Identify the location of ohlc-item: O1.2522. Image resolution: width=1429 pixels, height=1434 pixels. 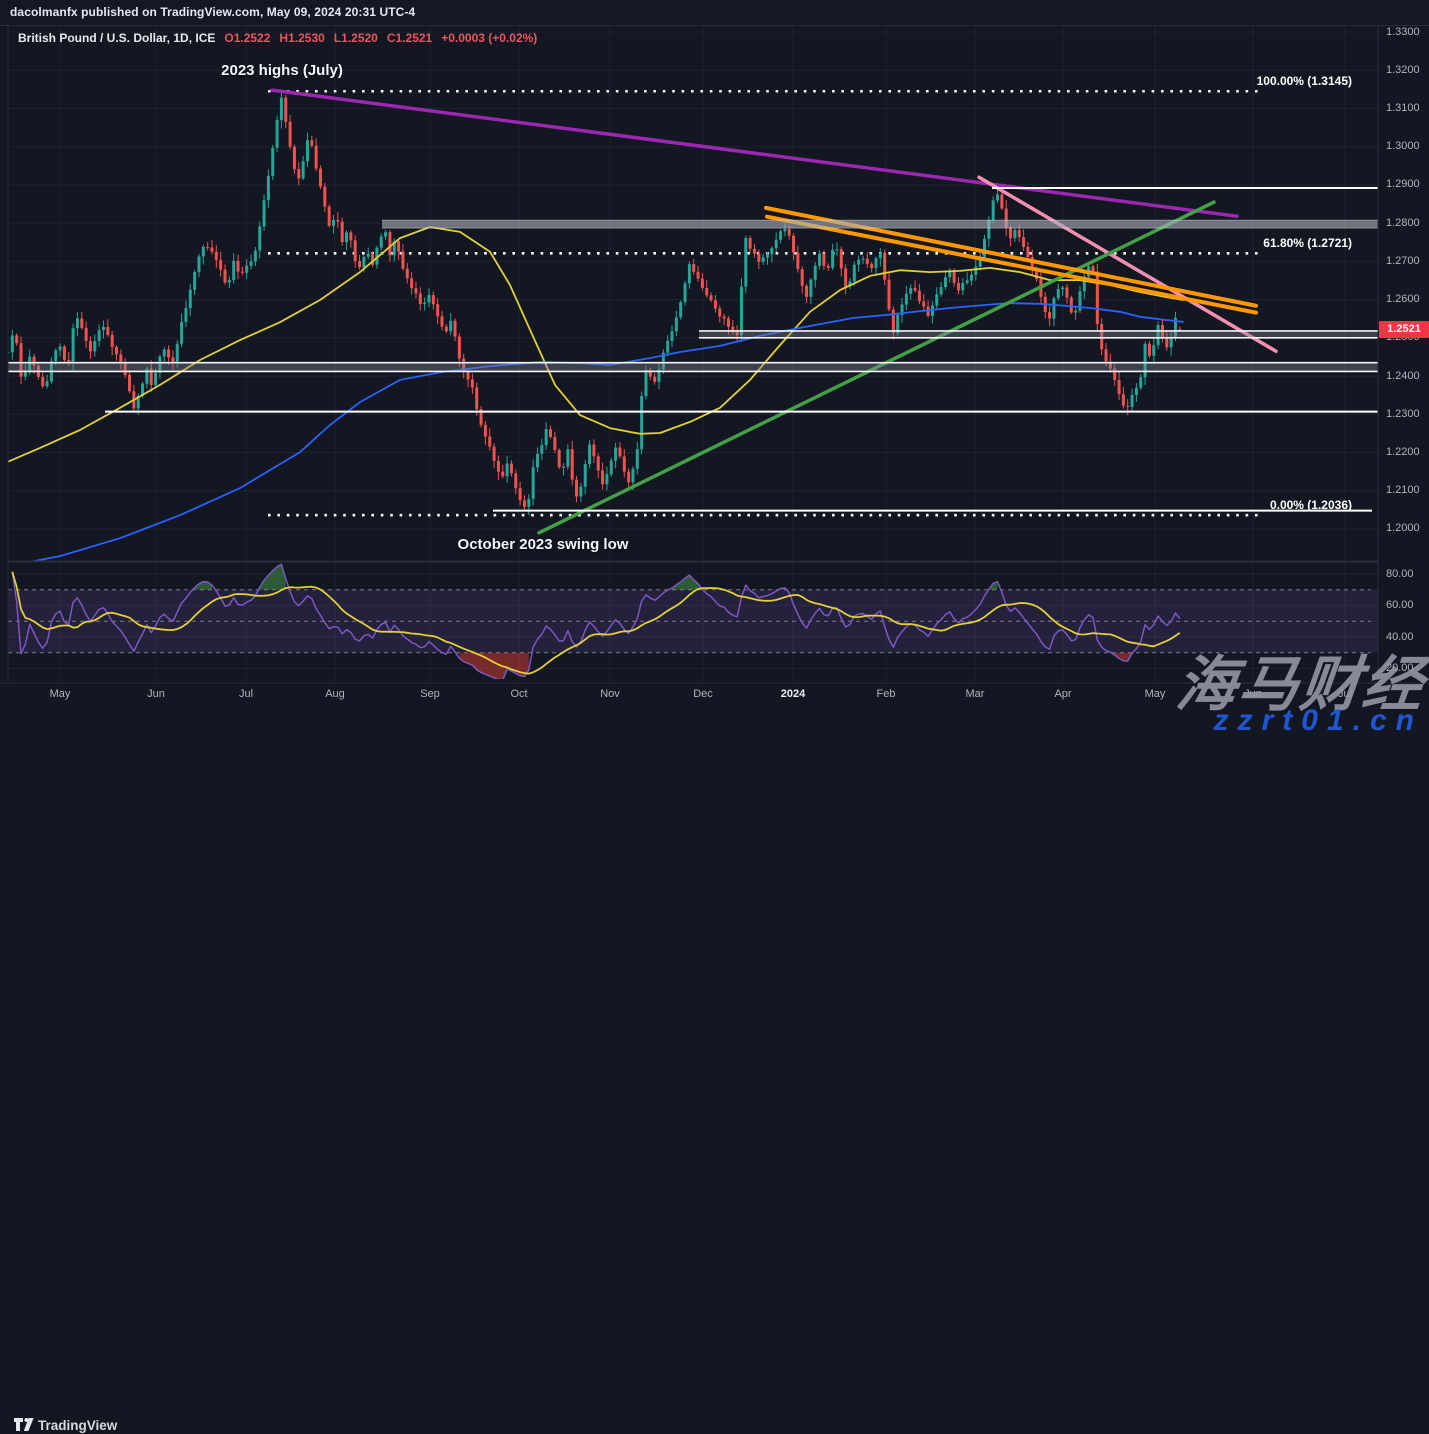
(247, 38).